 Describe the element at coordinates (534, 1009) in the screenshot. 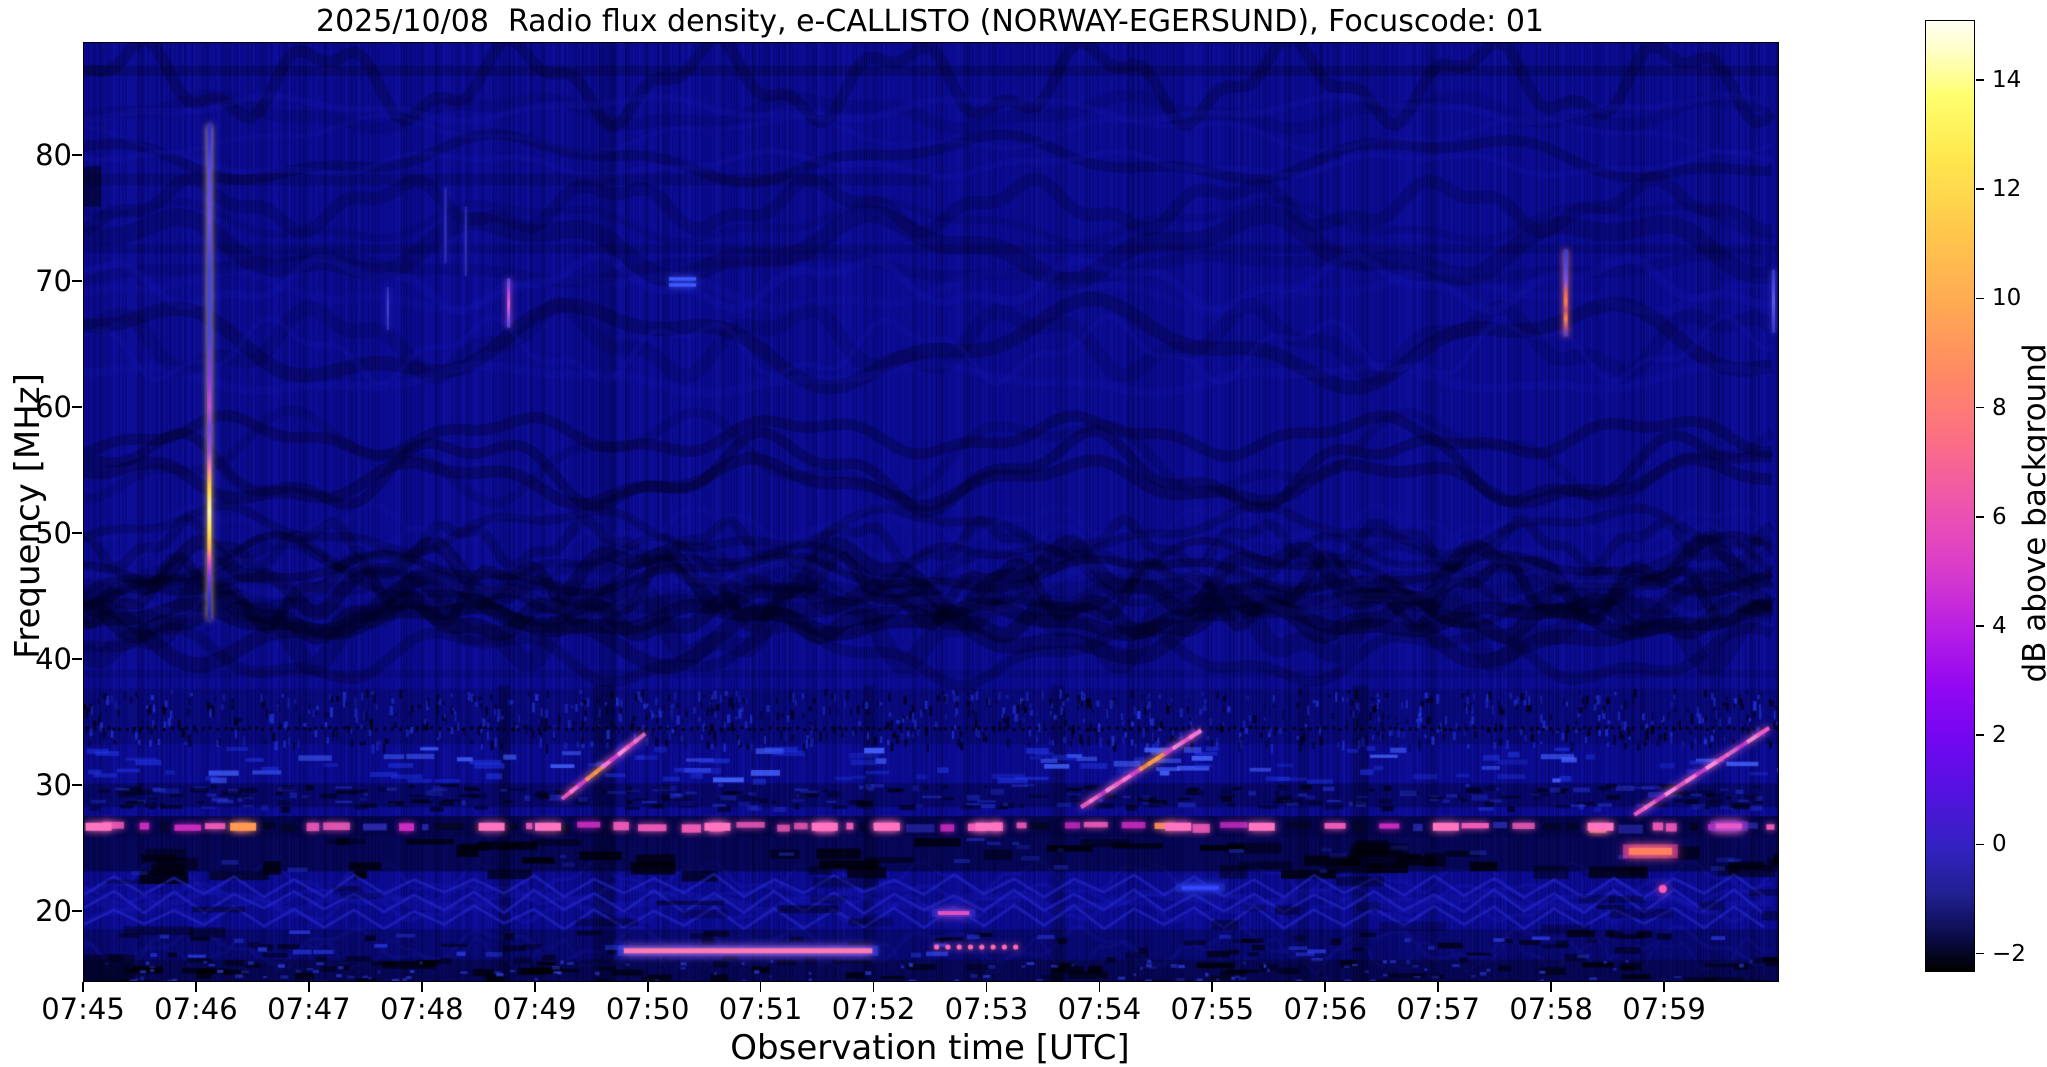

I see `x-tick-label: 07:49` at that location.